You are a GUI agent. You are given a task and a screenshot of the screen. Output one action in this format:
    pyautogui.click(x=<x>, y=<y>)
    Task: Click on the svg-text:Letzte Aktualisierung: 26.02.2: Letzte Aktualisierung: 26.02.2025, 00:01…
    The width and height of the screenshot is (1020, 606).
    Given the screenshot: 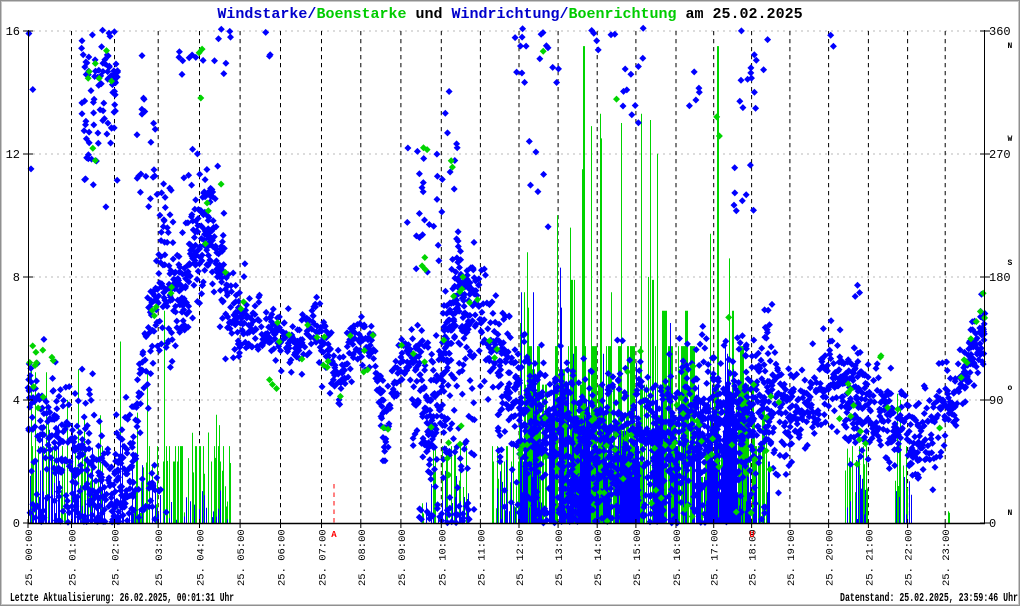 What is the action you would take?
    pyautogui.click(x=122, y=598)
    